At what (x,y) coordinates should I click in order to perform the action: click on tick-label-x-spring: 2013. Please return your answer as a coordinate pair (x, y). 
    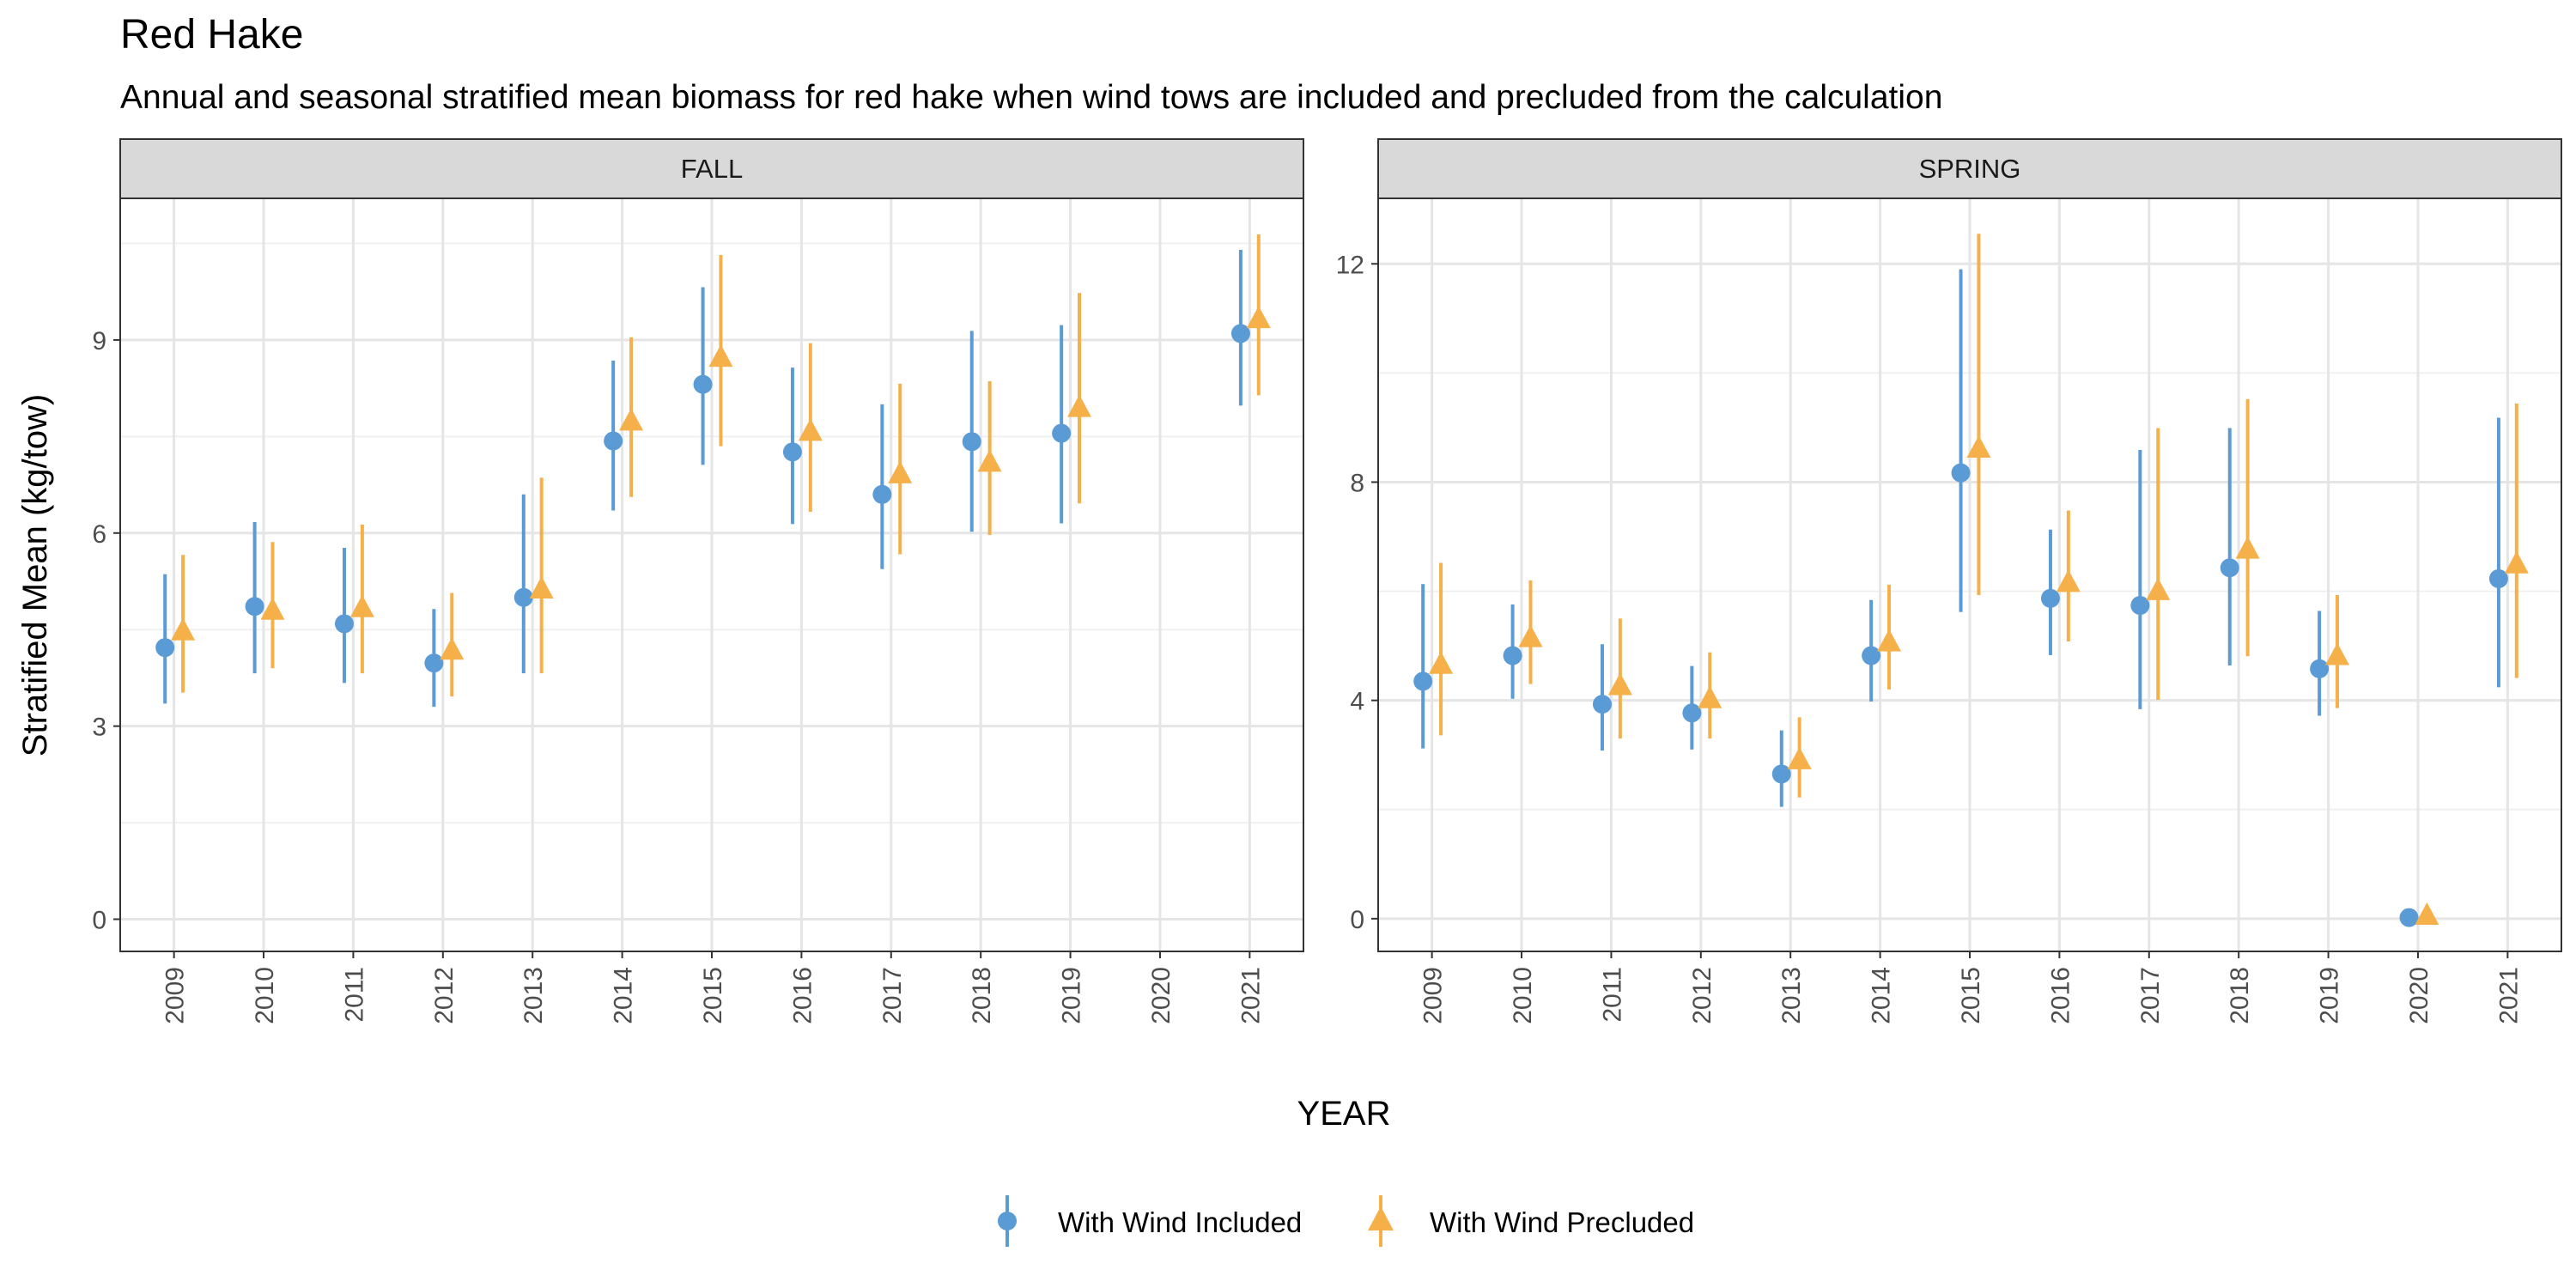
    Looking at the image, I should click on (1792, 995).